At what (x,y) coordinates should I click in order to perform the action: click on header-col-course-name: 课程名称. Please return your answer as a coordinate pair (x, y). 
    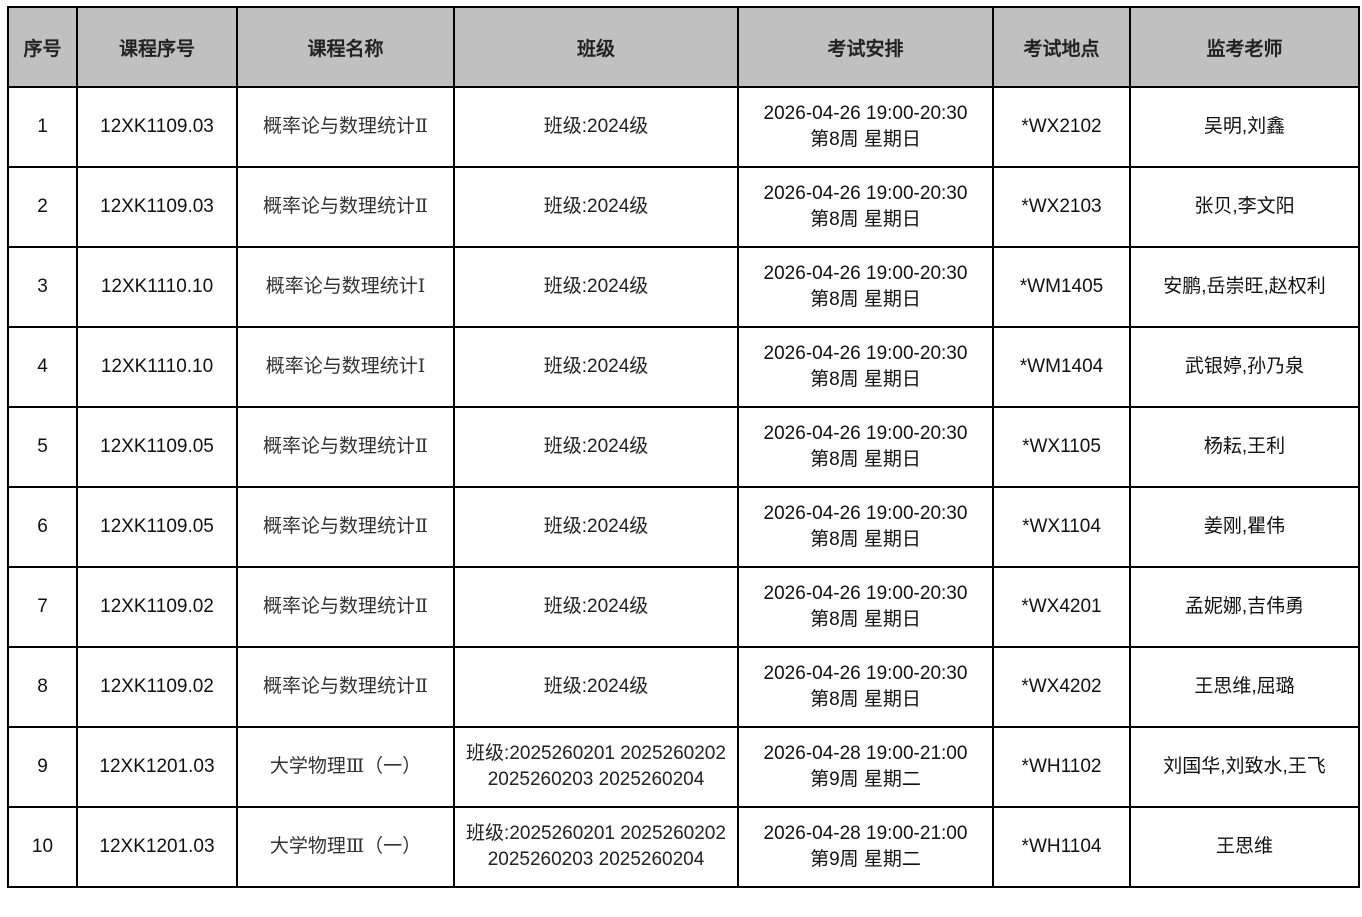
    Looking at the image, I should click on (345, 47).